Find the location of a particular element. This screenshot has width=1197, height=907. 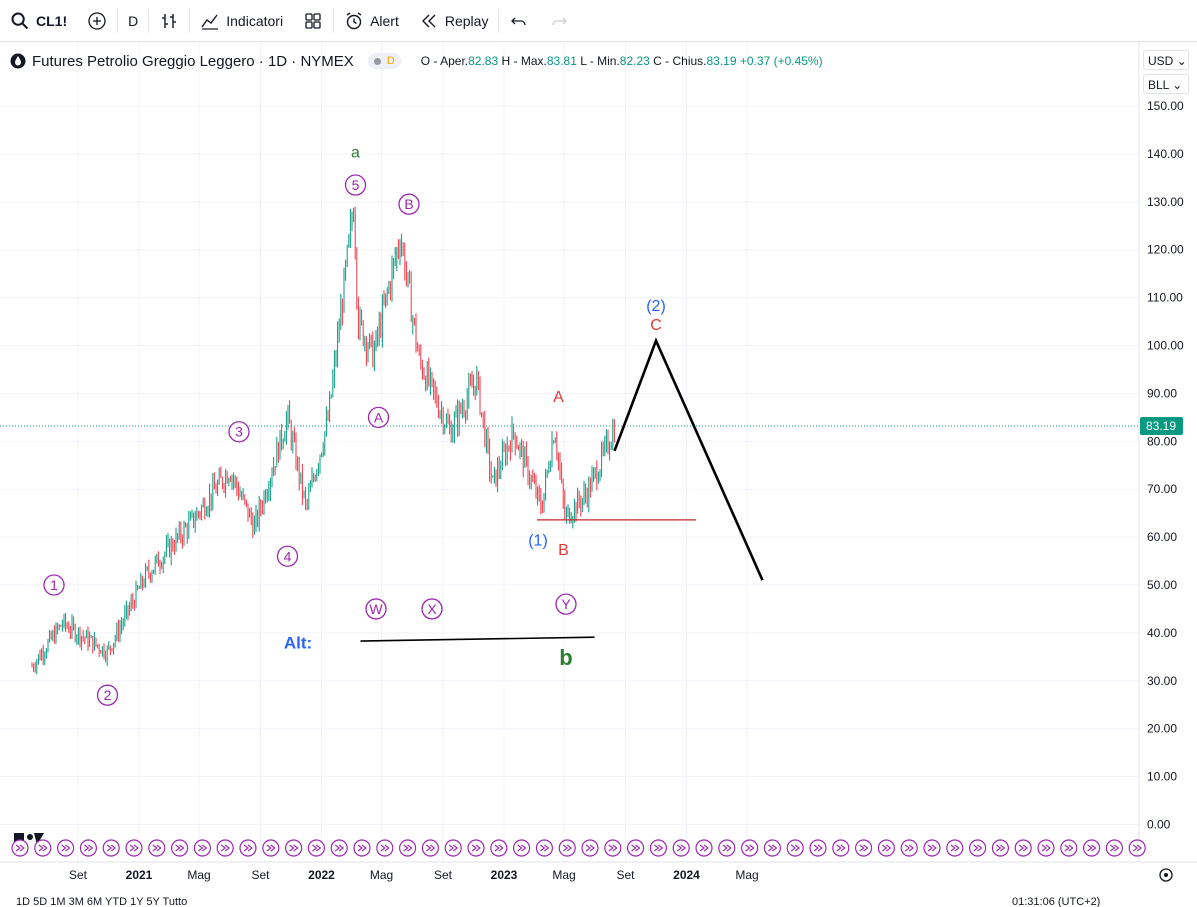

undo-button is located at coordinates (519, 21).